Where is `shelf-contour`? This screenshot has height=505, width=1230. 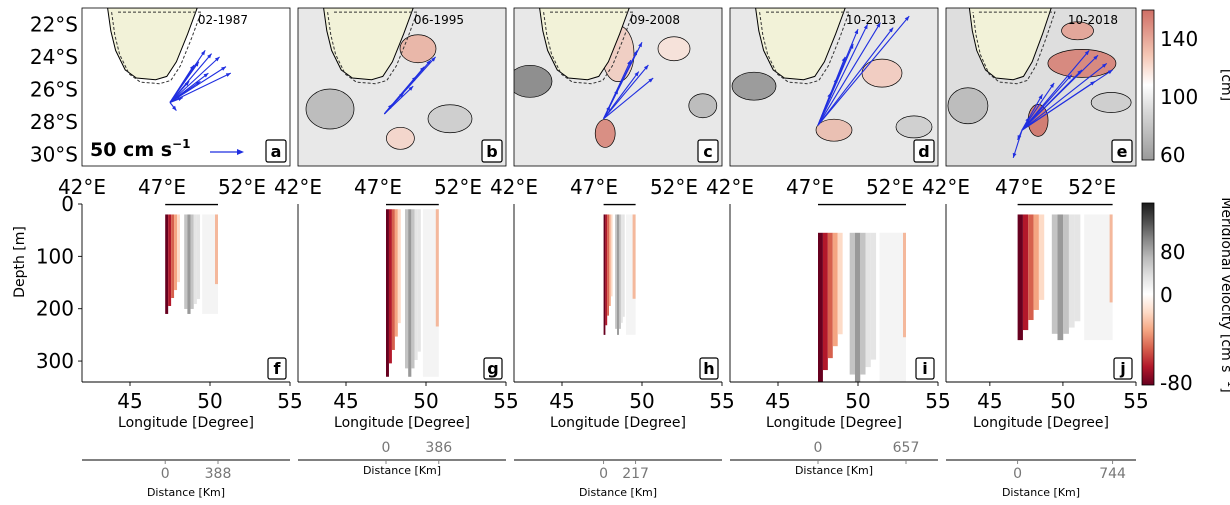
shelf-contour is located at coordinates (372, 48).